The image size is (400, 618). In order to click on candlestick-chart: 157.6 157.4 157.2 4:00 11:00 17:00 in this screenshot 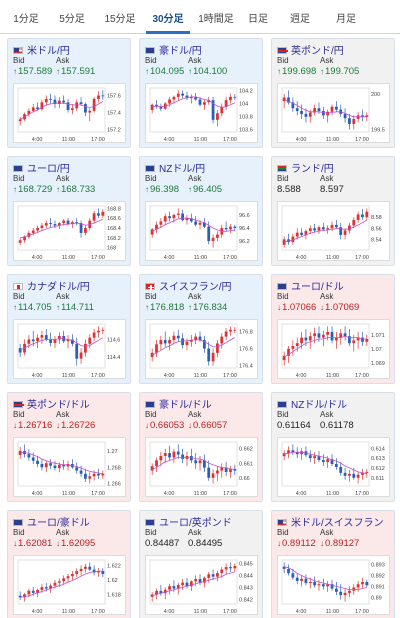, I will do `click(69, 113)`.